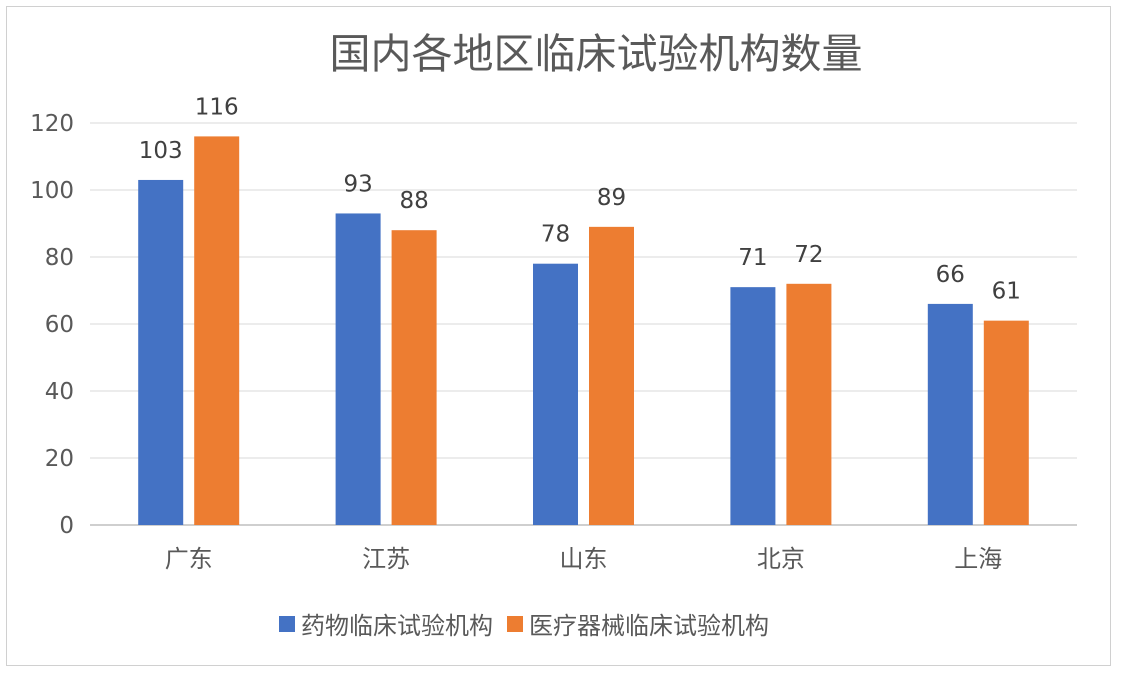 This screenshot has height=674, width=1121. What do you see at coordinates (357, 184) in the screenshot?
I see `data-label: 93` at bounding box center [357, 184].